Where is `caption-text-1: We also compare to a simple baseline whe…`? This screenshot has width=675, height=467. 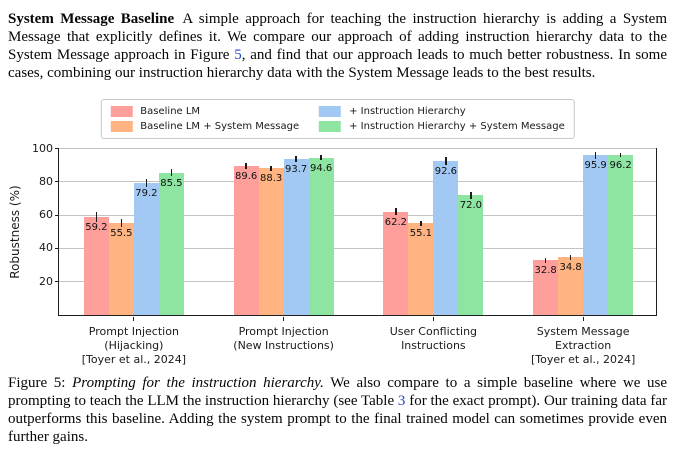
caption-text-1: We also compare to a simple baseline whe… is located at coordinates (337, 392).